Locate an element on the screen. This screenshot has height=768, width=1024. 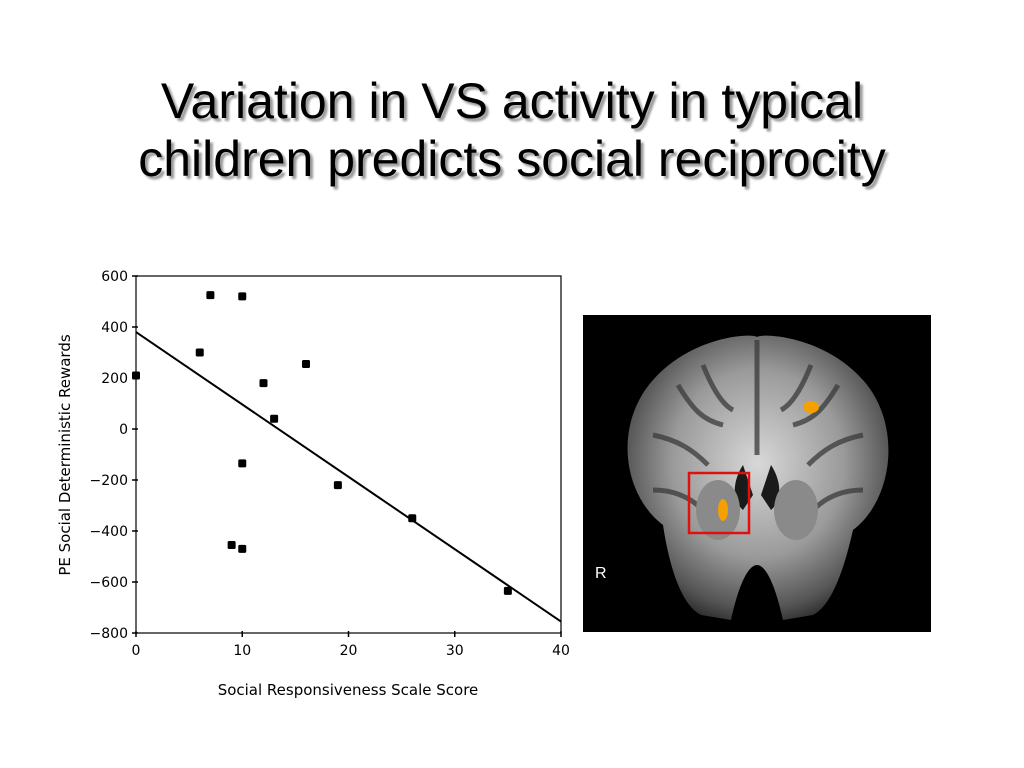
y-tick-label: 600 is located at coordinates (114, 277).